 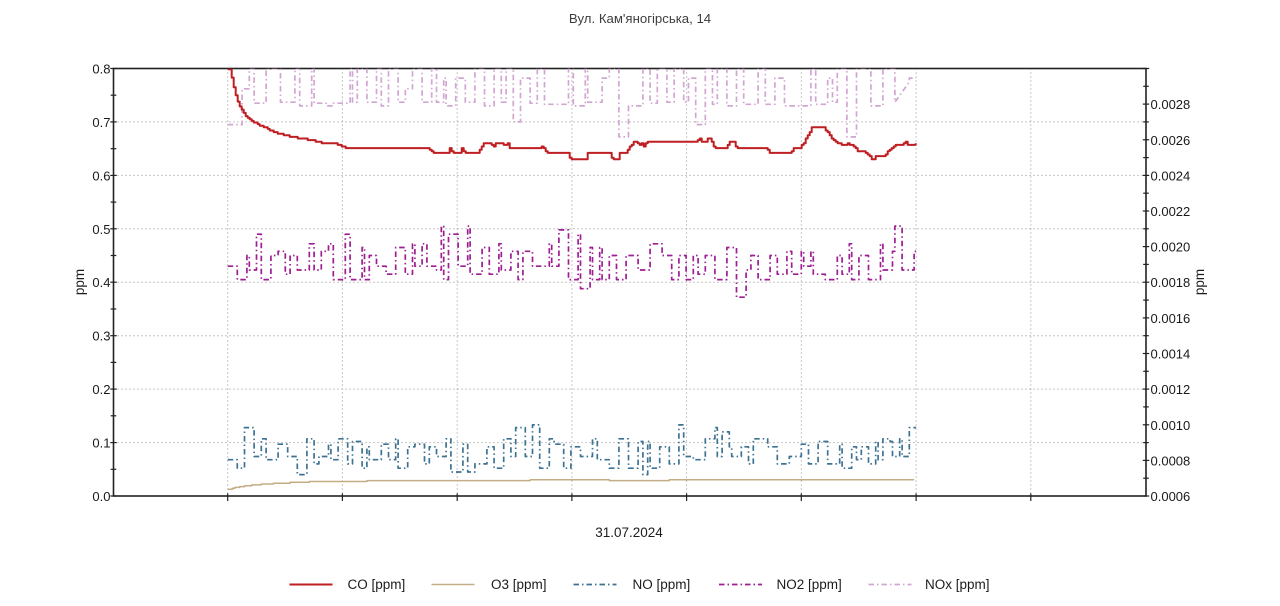 I want to click on svg-text: Вул. Кам'яногірська, 14, so click(x=640, y=18).